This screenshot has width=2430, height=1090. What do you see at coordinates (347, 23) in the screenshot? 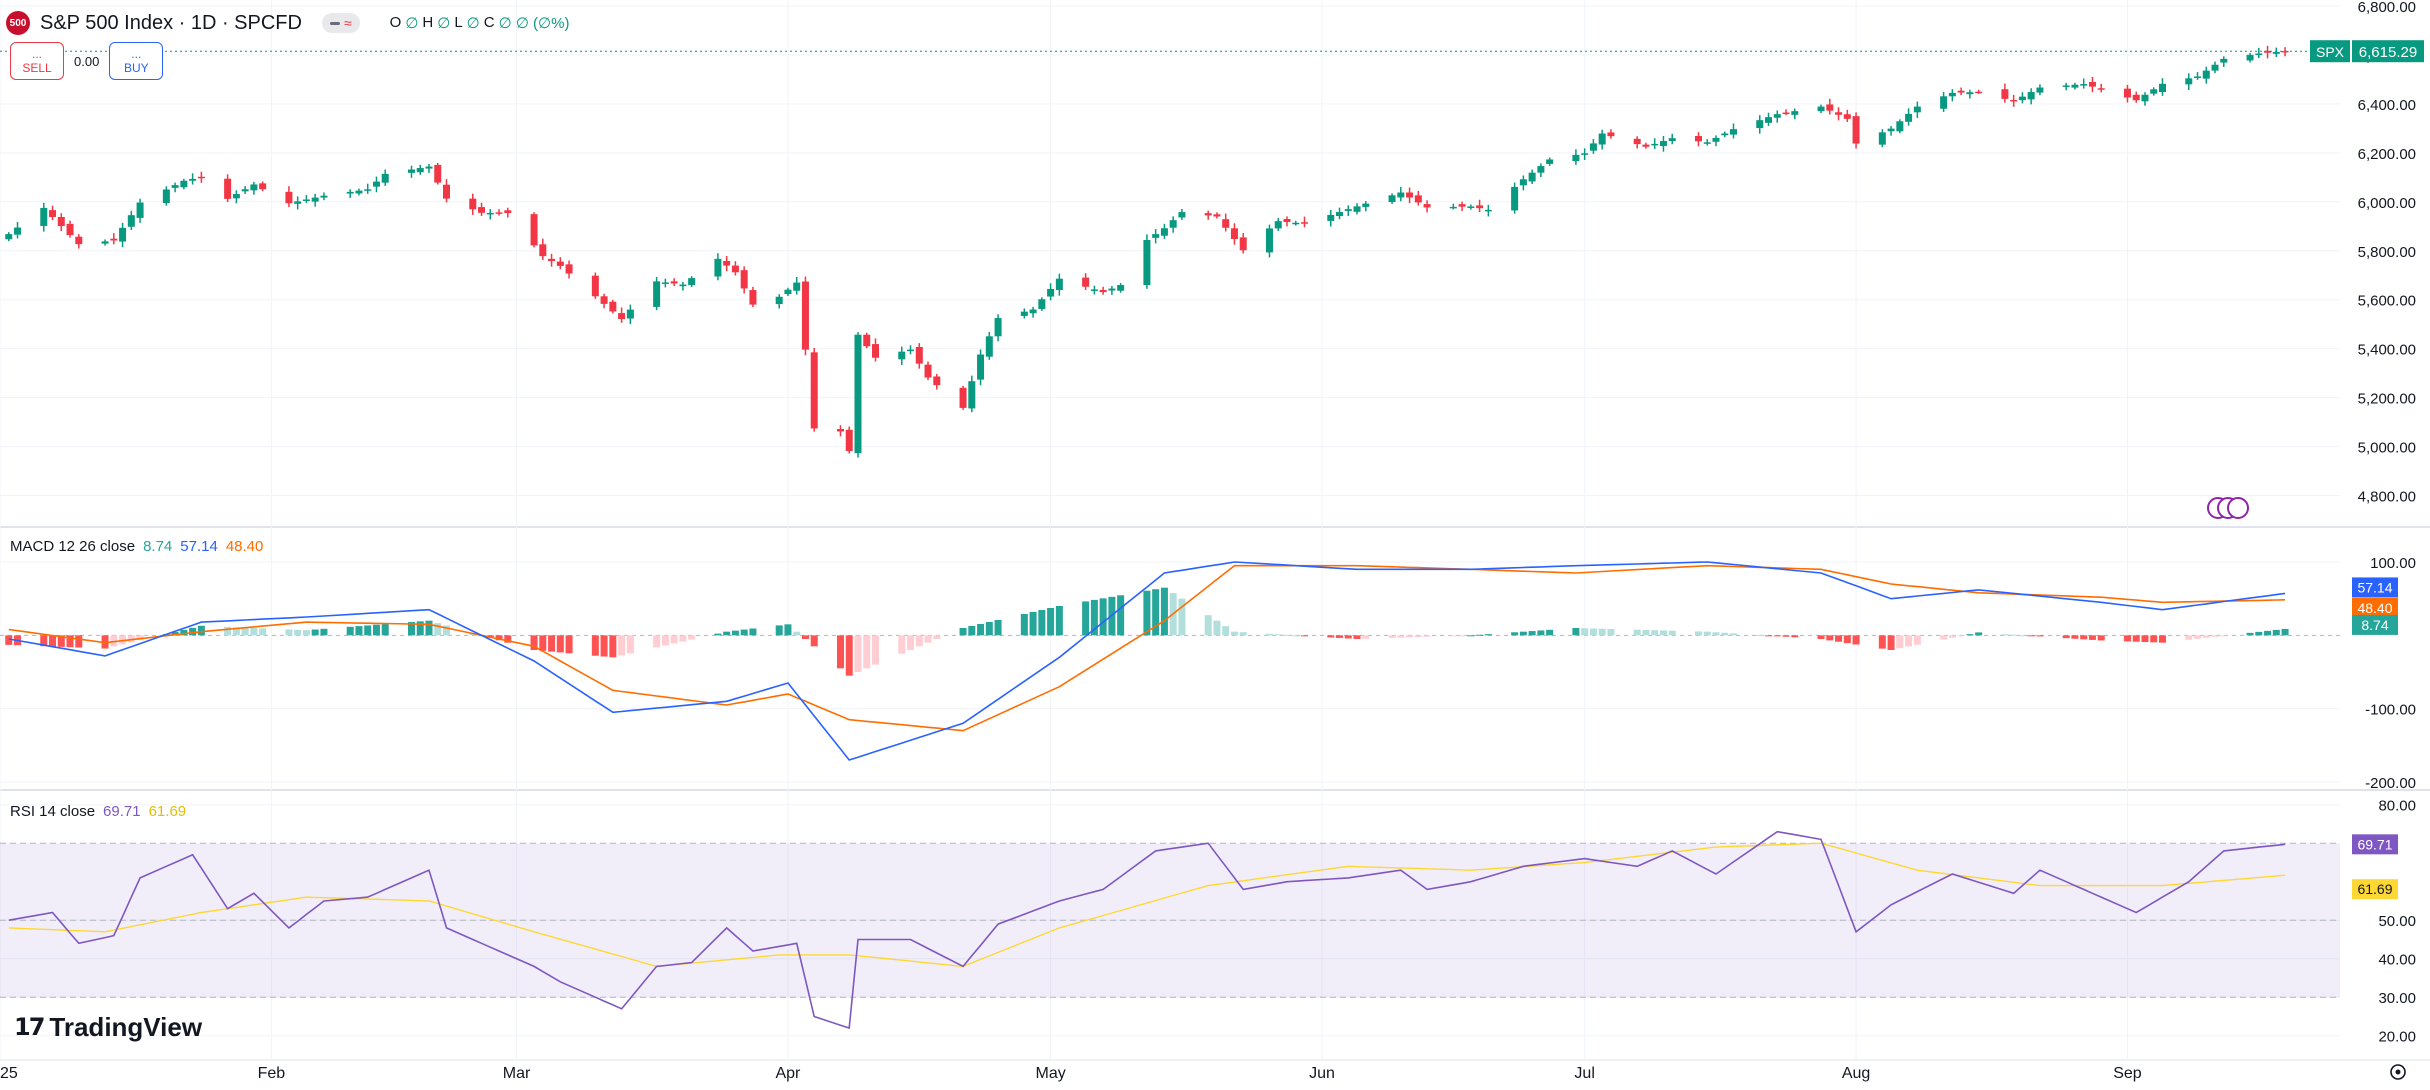
I see `wave-icon: ≈` at bounding box center [347, 23].